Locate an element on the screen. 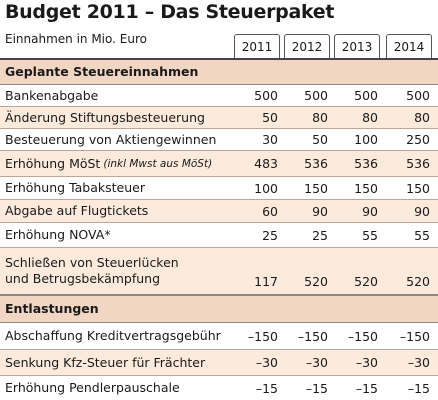 Image resolution: width=438 pixels, height=400 pixels. row-label-text: Erhöhung MöSt is located at coordinates (53, 163).